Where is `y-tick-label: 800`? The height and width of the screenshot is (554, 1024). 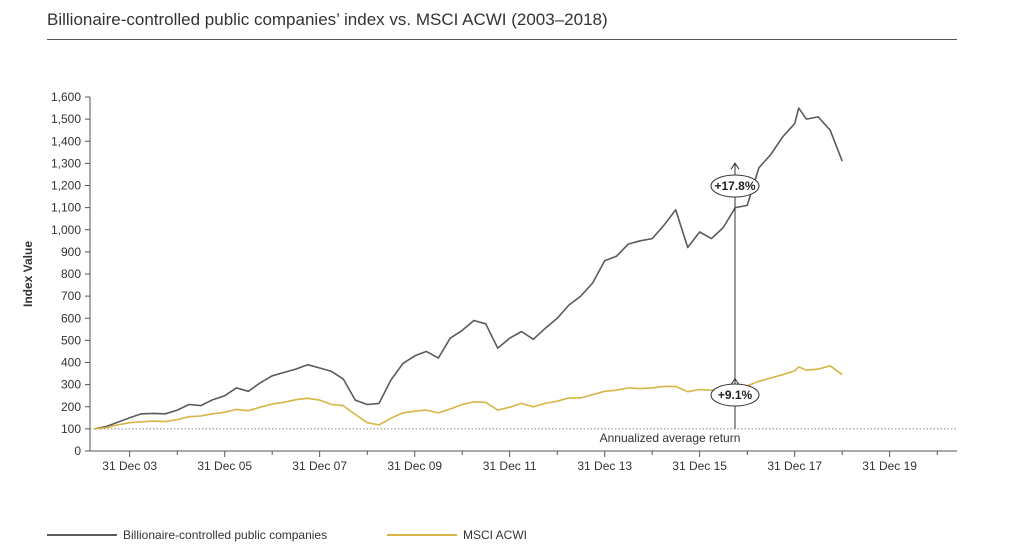 y-tick-label: 800 is located at coordinates (71, 274).